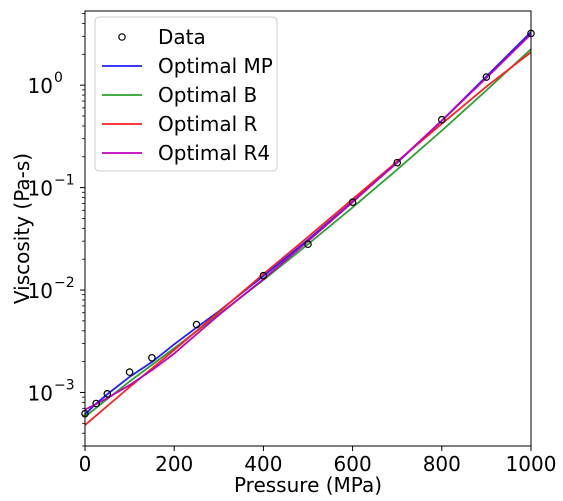  What do you see at coordinates (531, 464) in the screenshot?
I see `x-tick-label: 1000` at bounding box center [531, 464].